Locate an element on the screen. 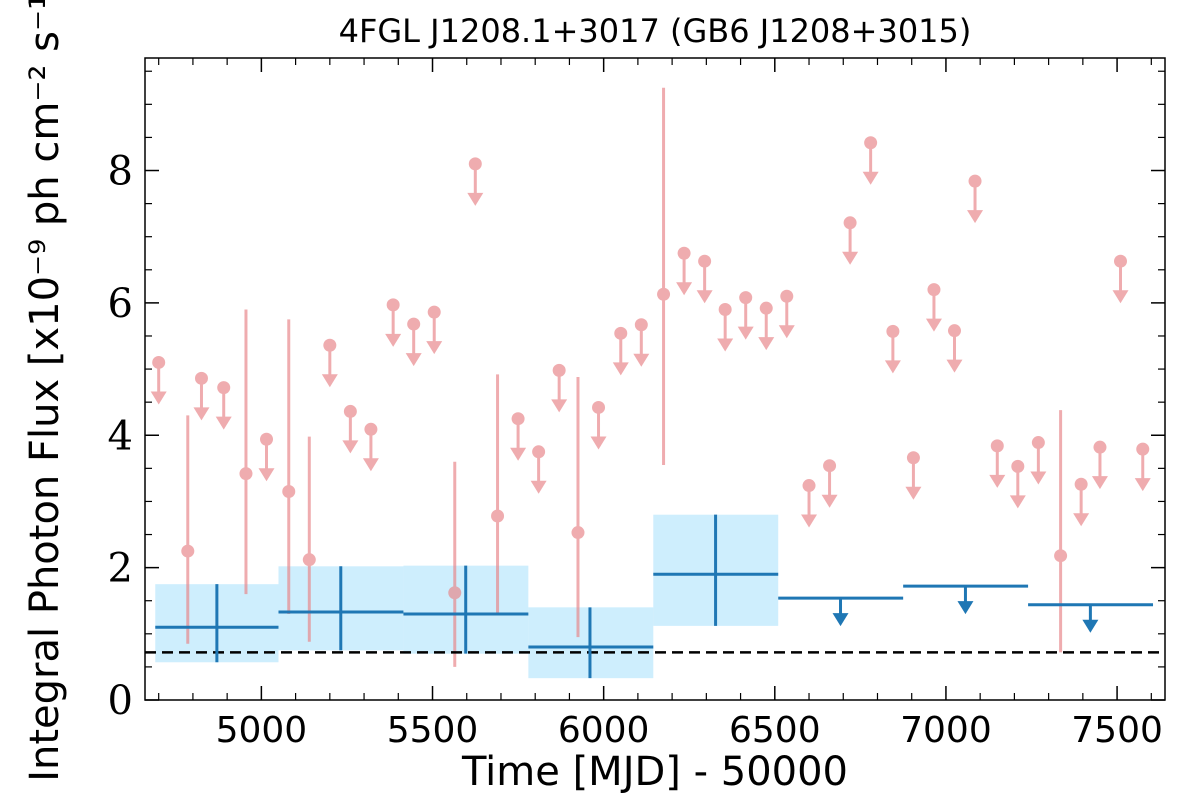 This screenshot has width=1200, height=800. x-tick-label: 5000 is located at coordinates (262, 730).